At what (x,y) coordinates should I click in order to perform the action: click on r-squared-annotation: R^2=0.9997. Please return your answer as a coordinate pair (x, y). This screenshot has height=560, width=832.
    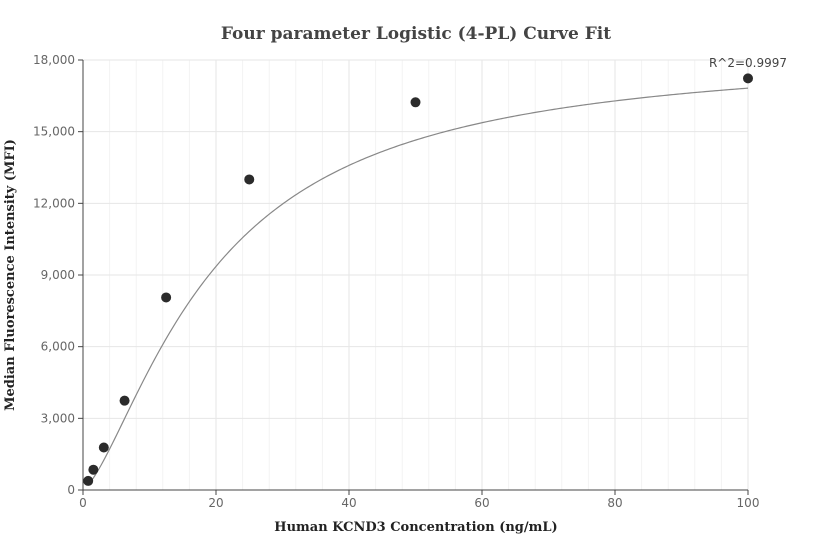
    Looking at the image, I should click on (748, 63).